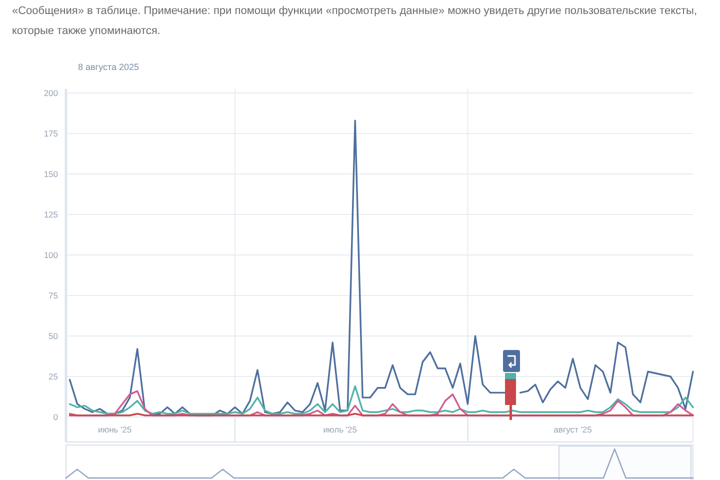 The image size is (720, 480). Describe the element at coordinates (51, 173) in the screenshot. I see `y-tick-label: 150` at that location.